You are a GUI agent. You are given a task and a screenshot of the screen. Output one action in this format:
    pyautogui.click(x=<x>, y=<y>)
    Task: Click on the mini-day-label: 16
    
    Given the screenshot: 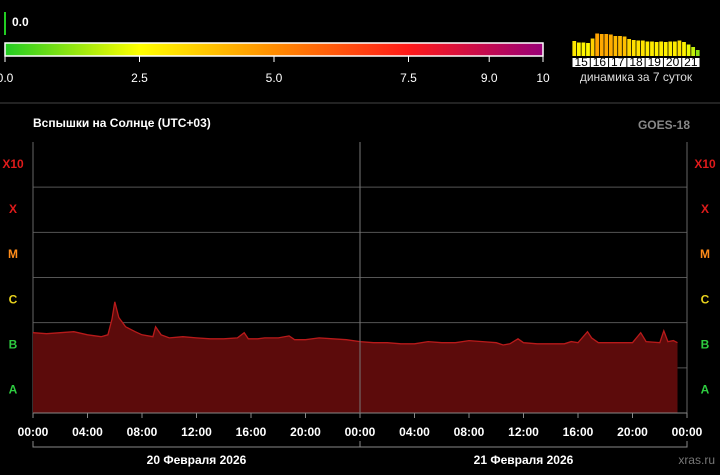 What is the action you would take?
    pyautogui.click(x=600, y=62)
    